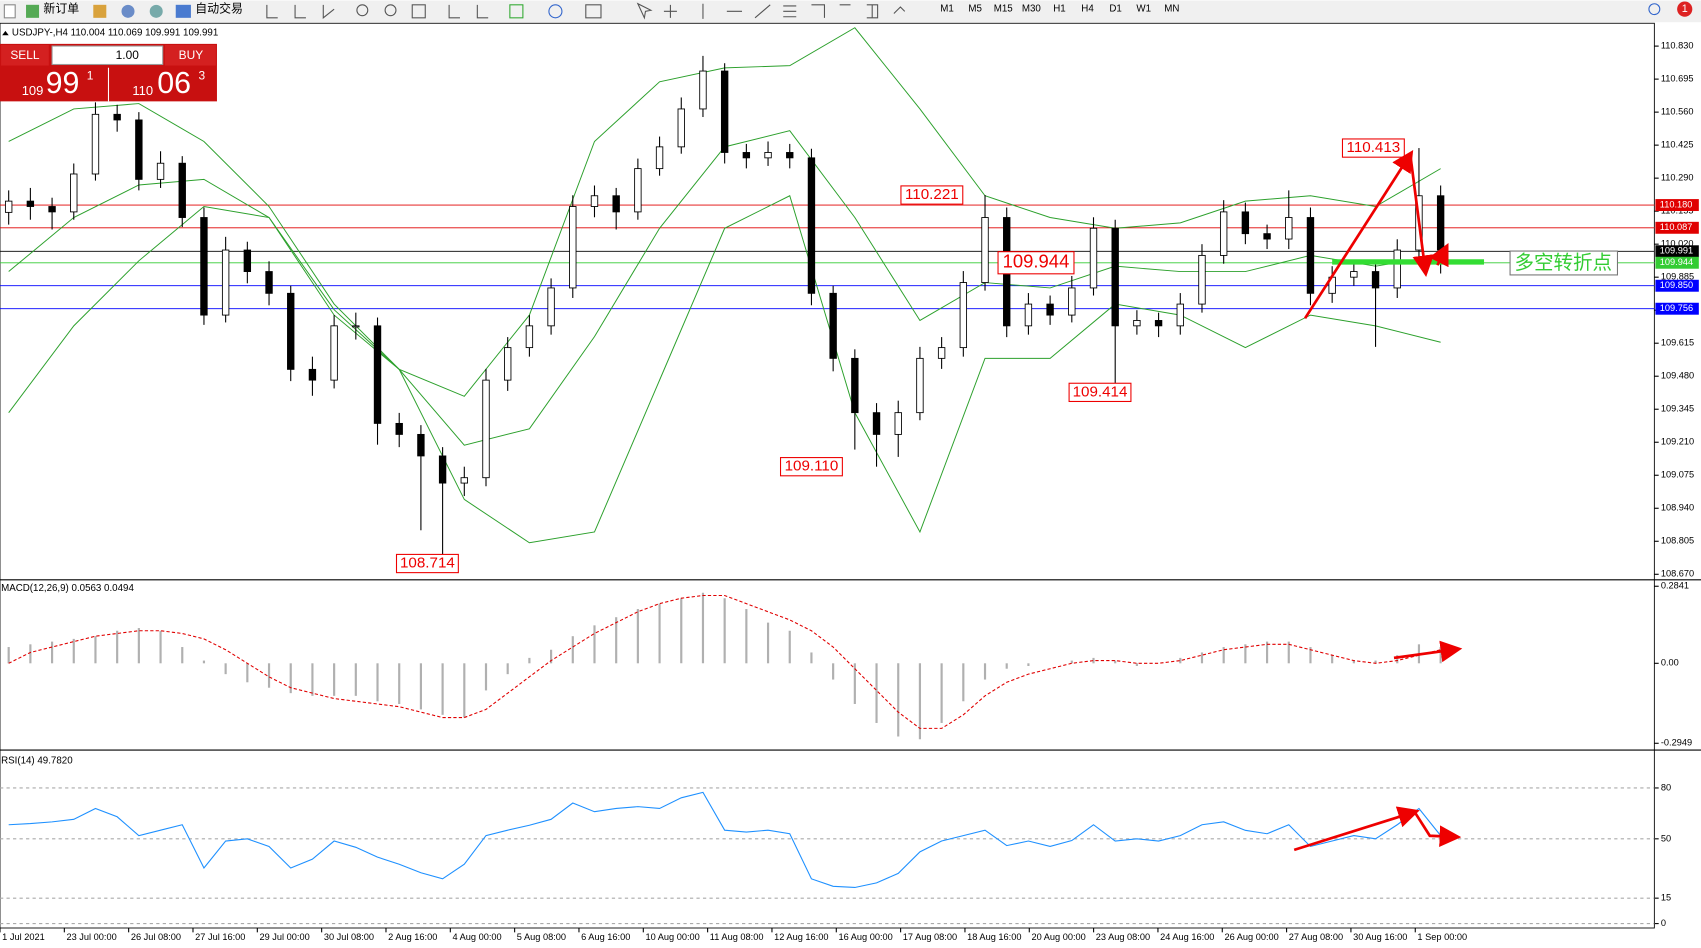 This screenshot has height=948, width=1701. What do you see at coordinates (1143, 9) in the screenshot?
I see `timeframe: W1` at bounding box center [1143, 9].